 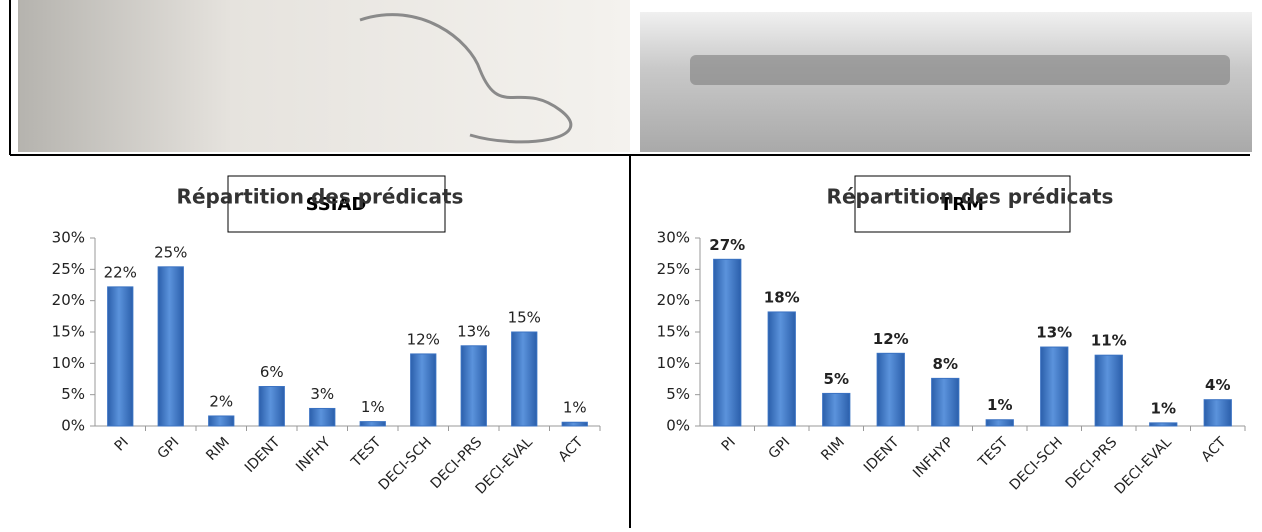 I want to click on bed-shape, so click(x=960, y=70).